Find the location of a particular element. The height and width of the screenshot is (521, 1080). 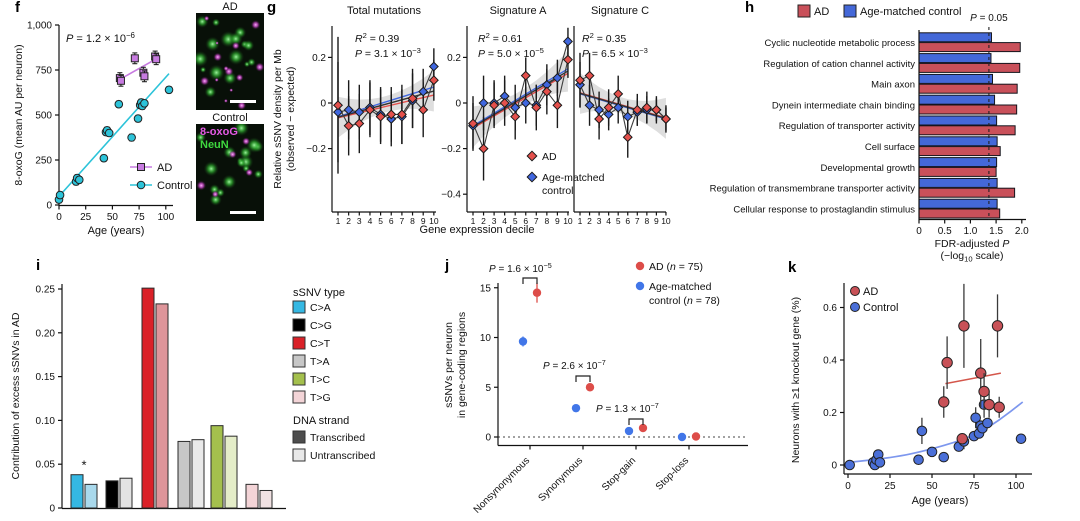

svg-text: 25 is located at coordinates (86, 217).